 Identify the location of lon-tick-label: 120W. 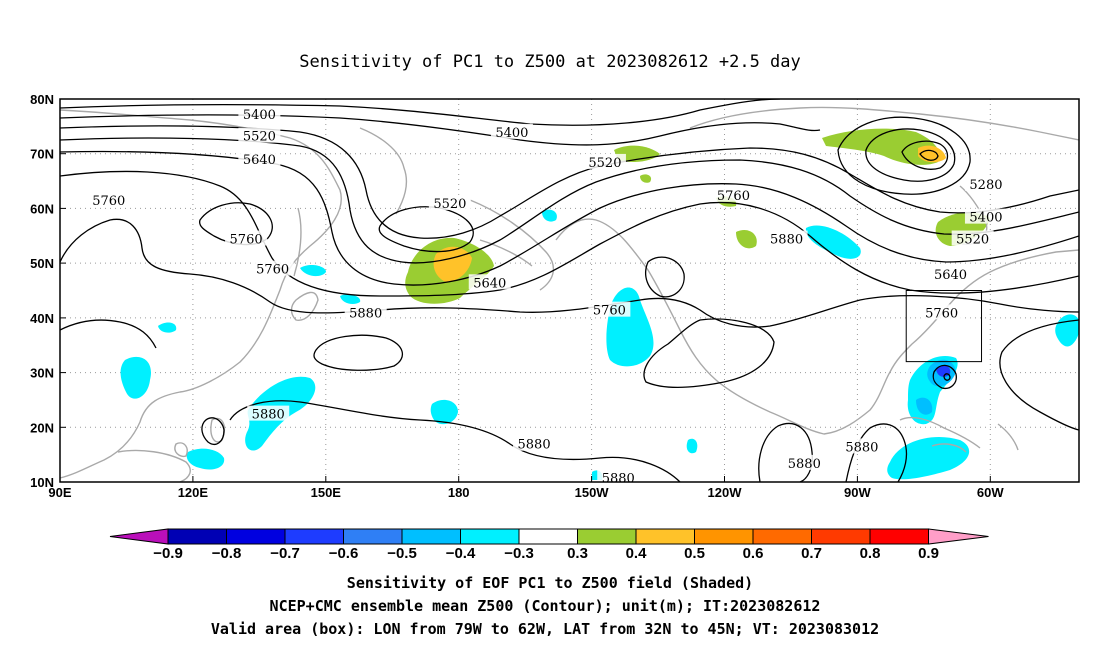
(725, 492).